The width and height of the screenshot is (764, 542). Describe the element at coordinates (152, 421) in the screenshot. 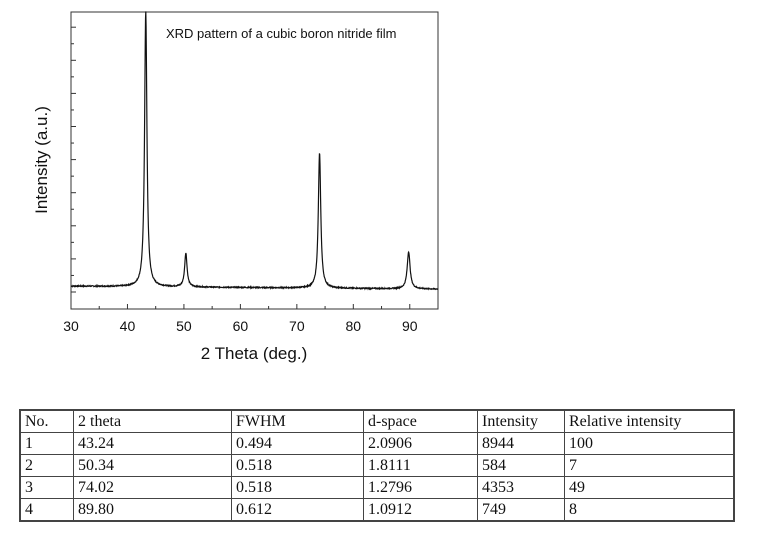

I see `header-2theta: 2 theta` at that location.